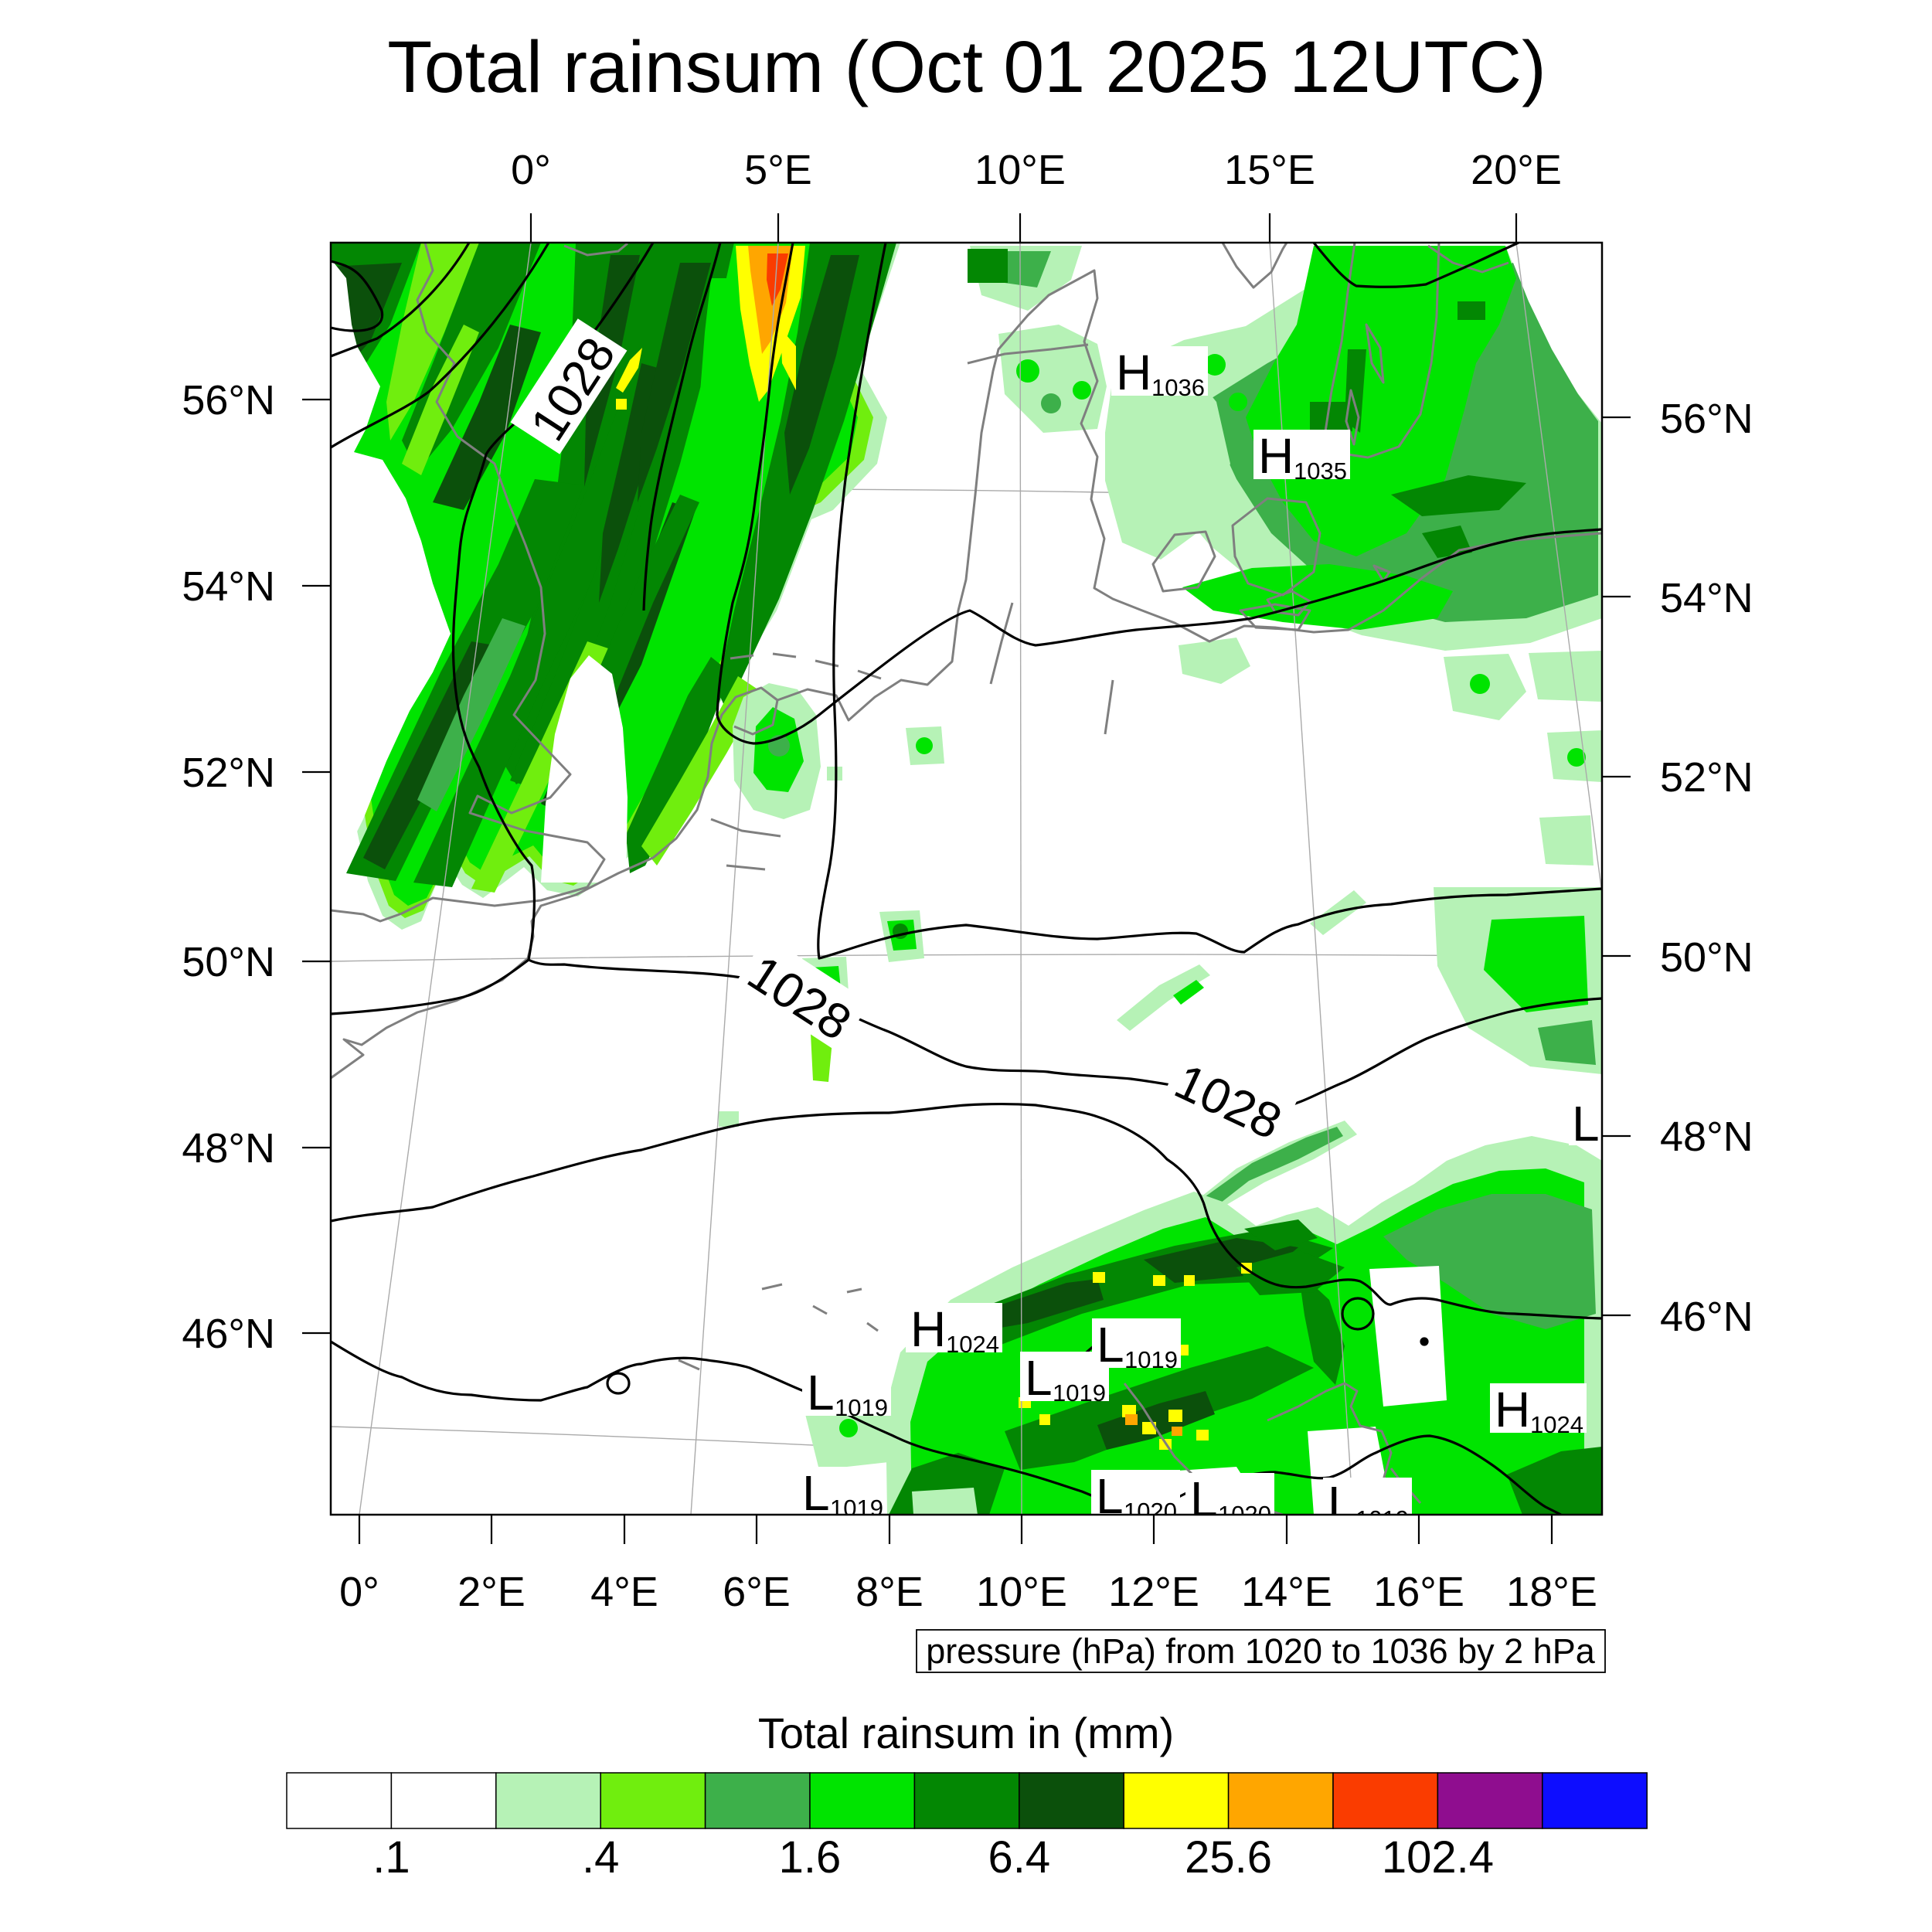 Image resolution: width=1932 pixels, height=1932 pixels. Describe the element at coordinates (1269, 170) in the screenshot. I see `svg-text: 15°E` at that location.